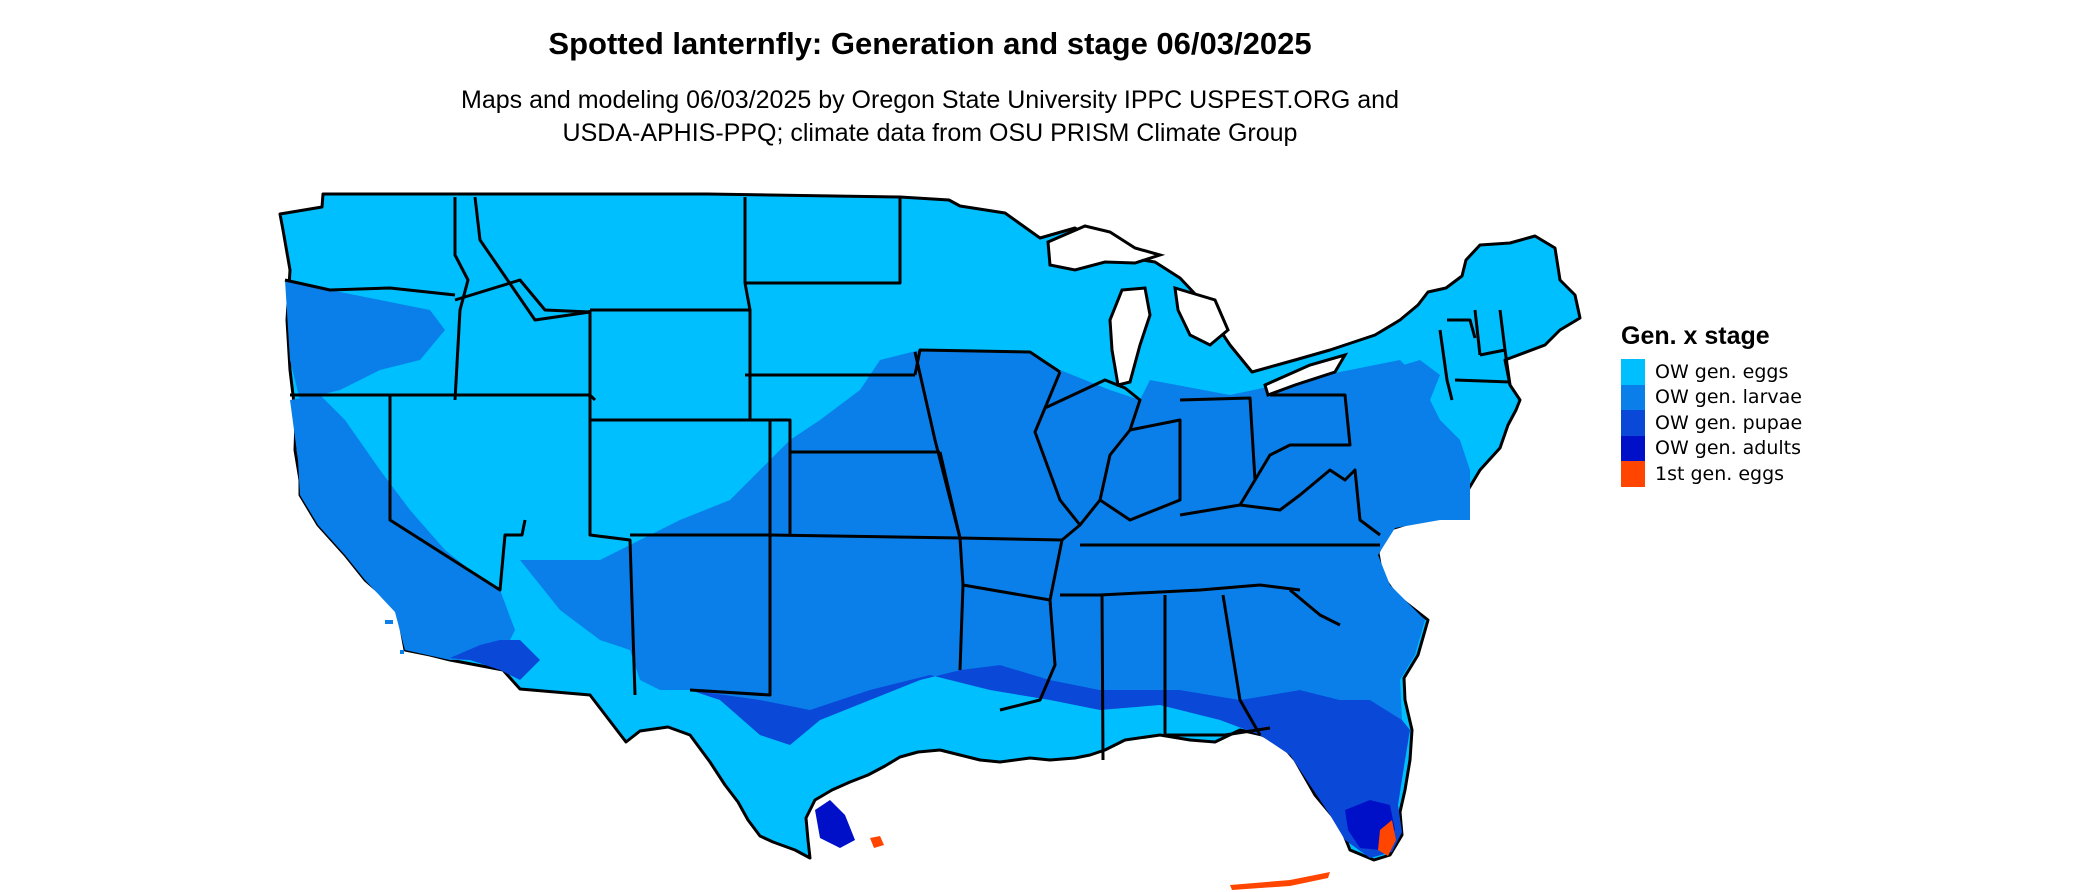 The height and width of the screenshot is (892, 2100). What do you see at coordinates (1050, 761) in the screenshot?
I see `pupae-gulf` at bounding box center [1050, 761].